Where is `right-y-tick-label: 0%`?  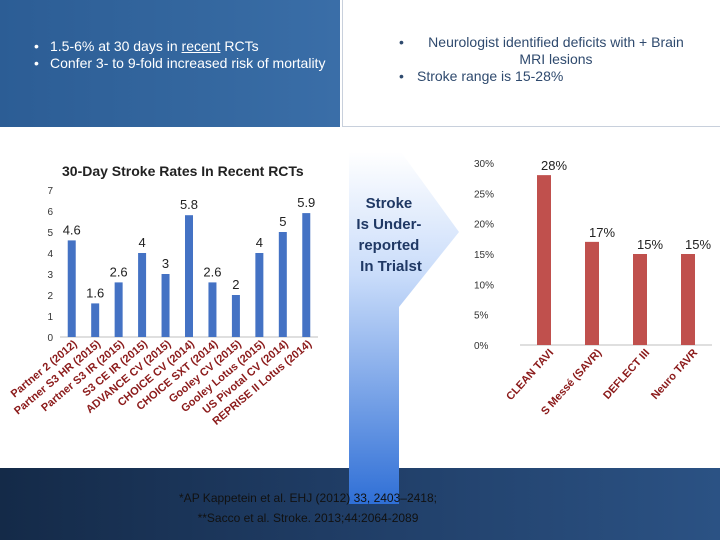
right-y-tick-label: 0% is located at coordinates (481, 346).